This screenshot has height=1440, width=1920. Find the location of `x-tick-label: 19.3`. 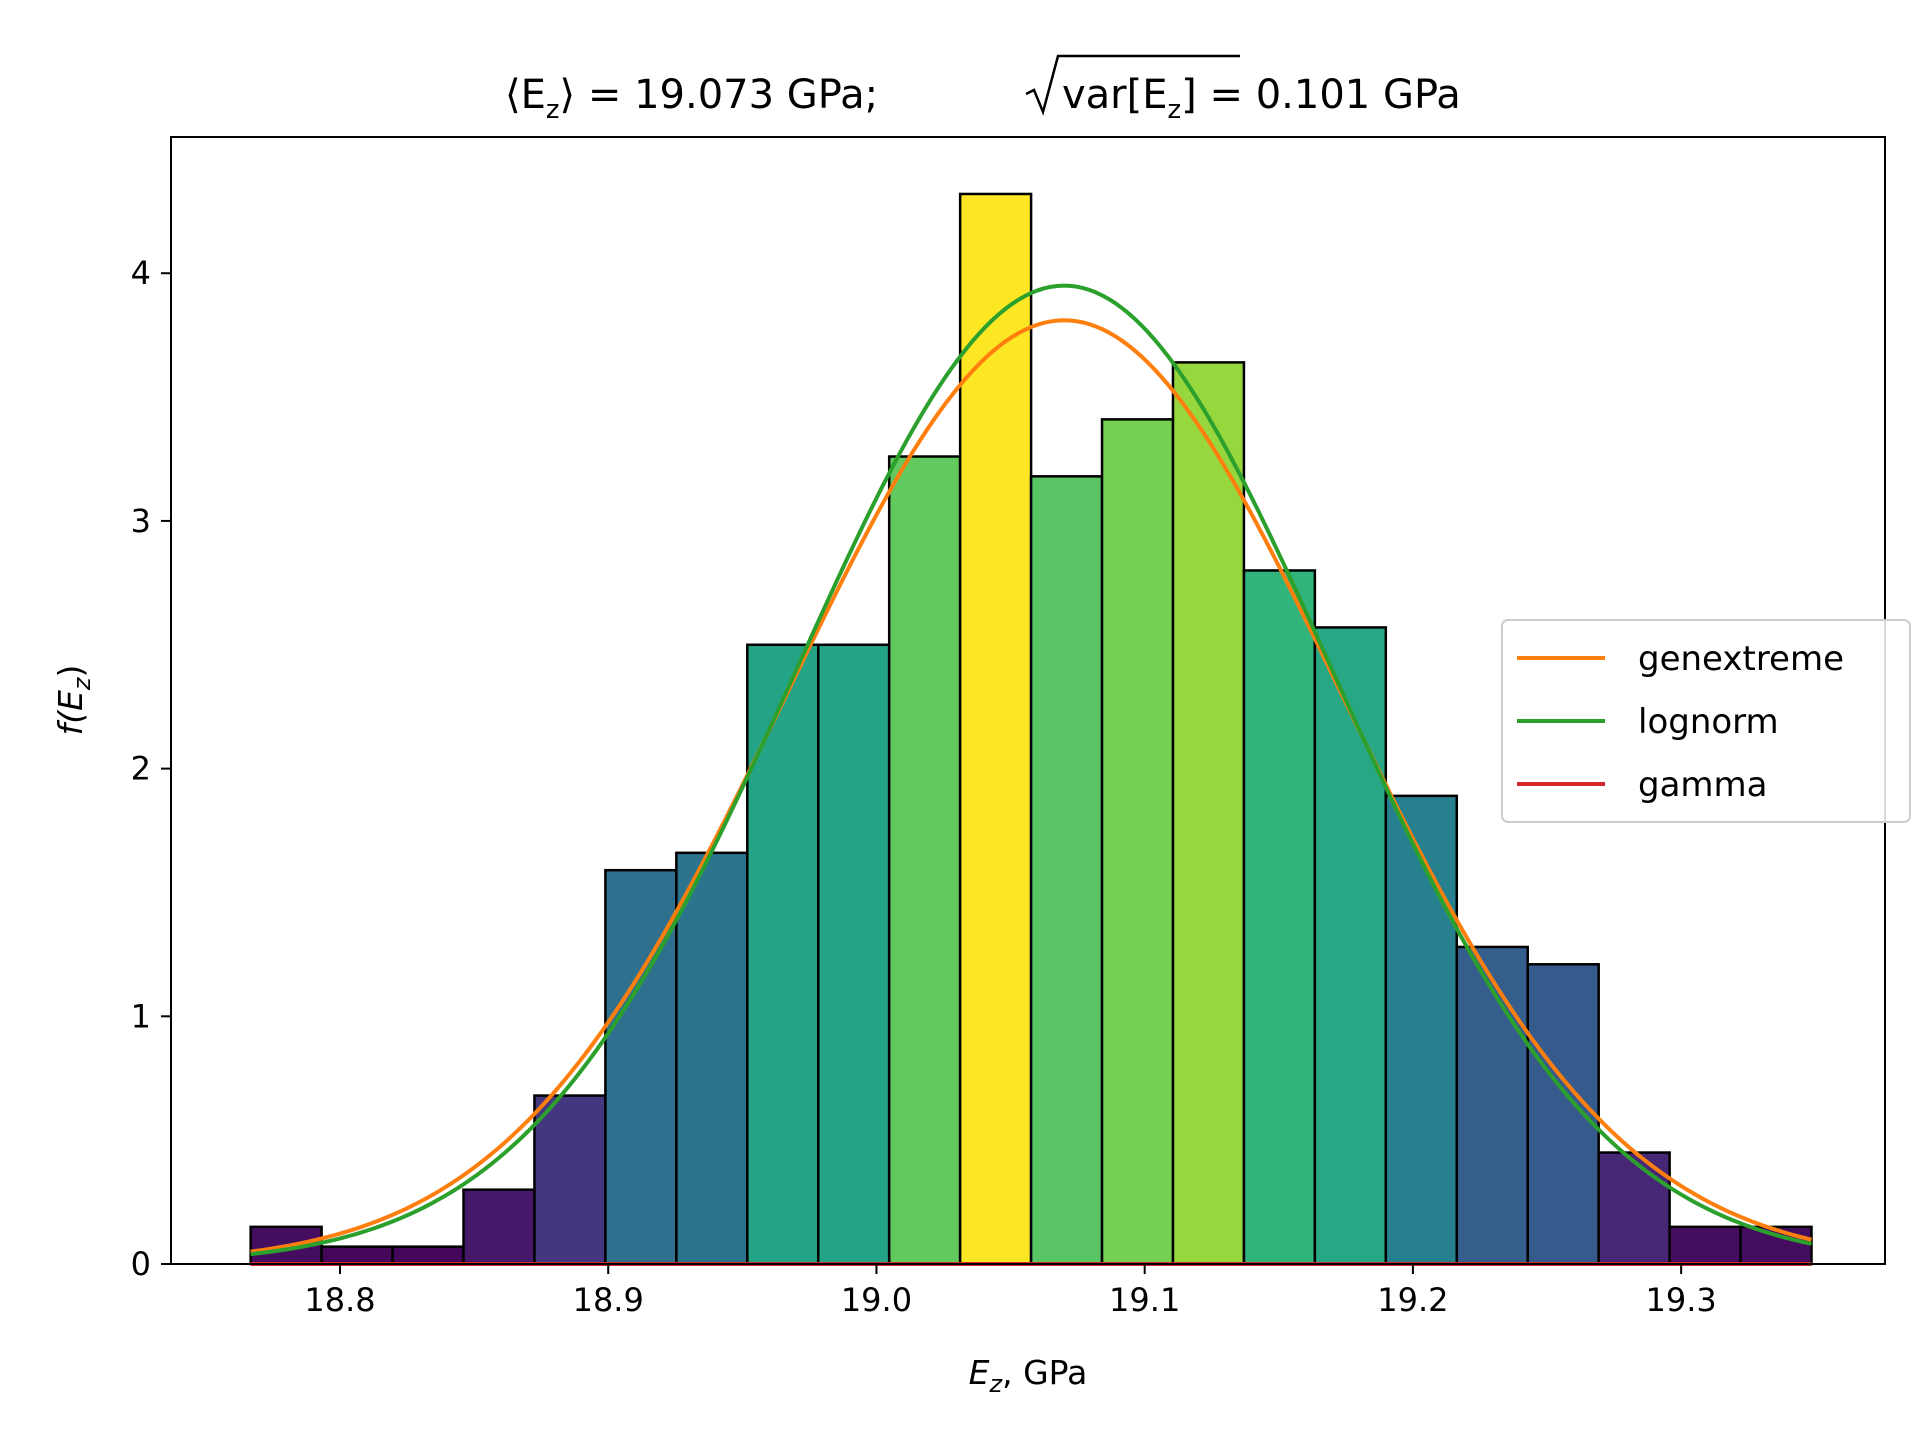

x-tick-label: 19.3 is located at coordinates (1681, 1300).